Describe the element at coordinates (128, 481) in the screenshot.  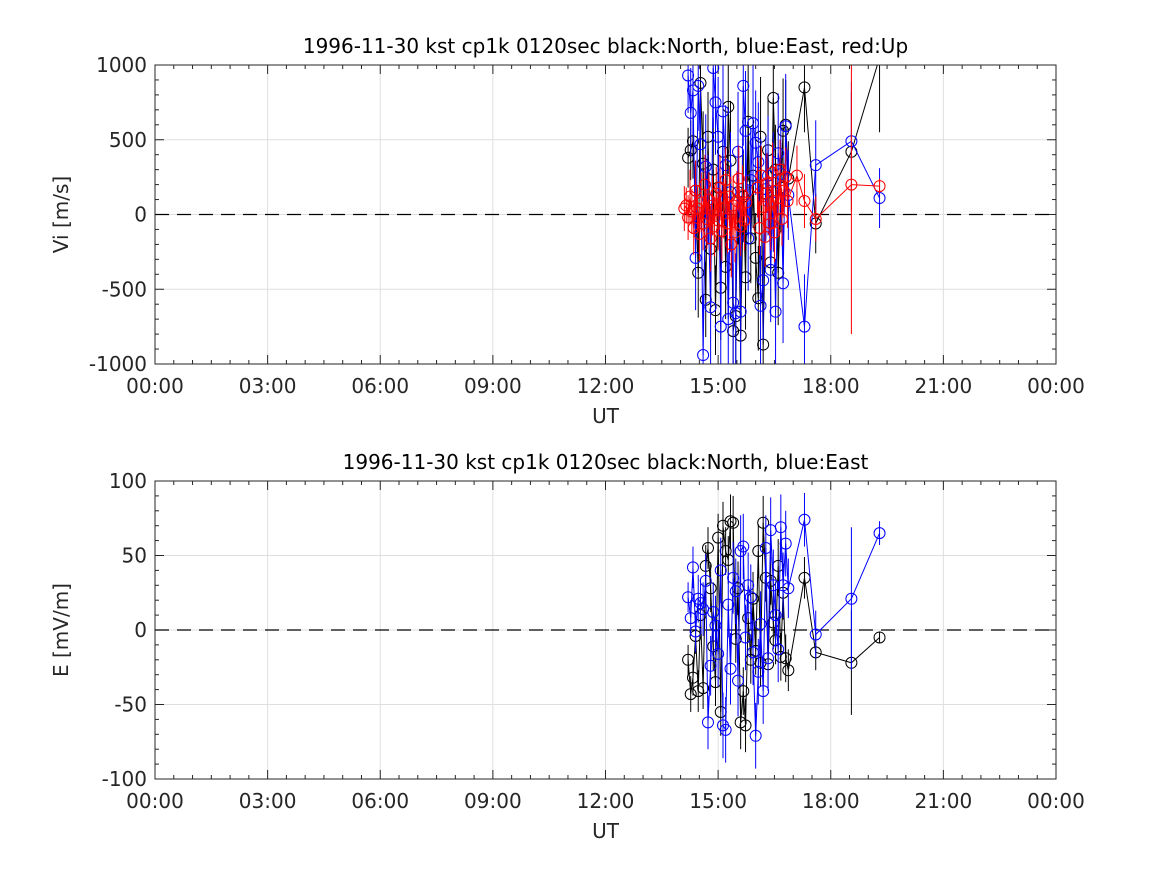
I see `y-tick-label: 100` at that location.